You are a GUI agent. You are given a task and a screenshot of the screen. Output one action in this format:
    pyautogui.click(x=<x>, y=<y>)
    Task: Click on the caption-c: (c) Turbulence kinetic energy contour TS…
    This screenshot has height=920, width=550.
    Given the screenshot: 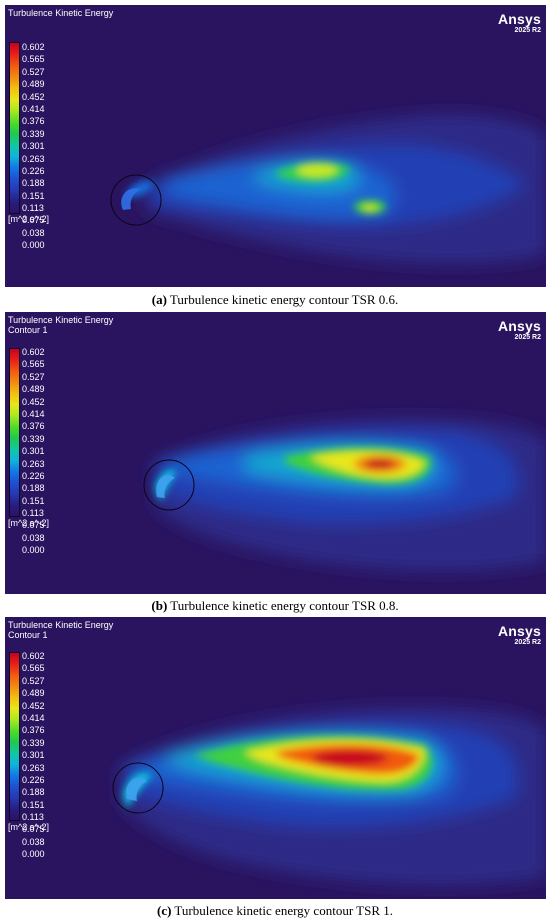 What is the action you would take?
    pyautogui.click(x=274, y=910)
    